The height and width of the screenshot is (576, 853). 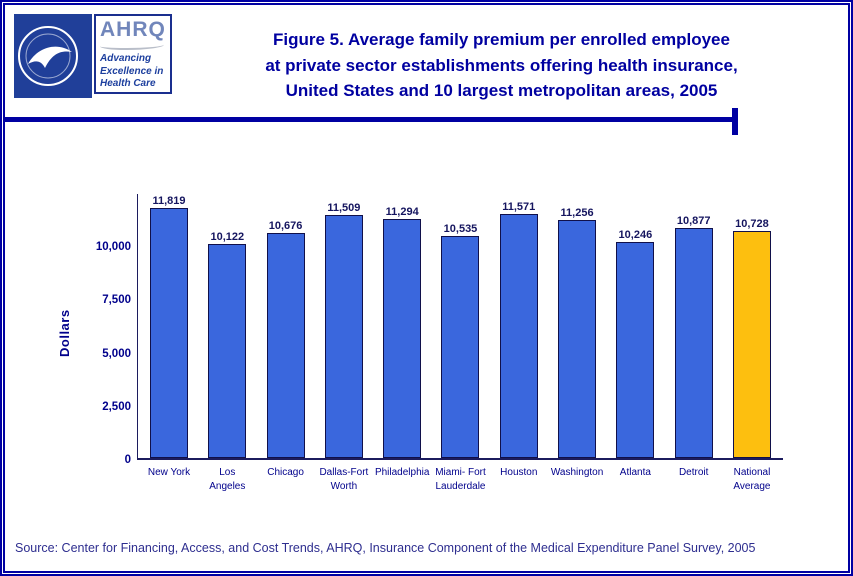 What do you see at coordinates (344, 479) in the screenshot?
I see `category-label: Dallas-Fort Worth` at bounding box center [344, 479].